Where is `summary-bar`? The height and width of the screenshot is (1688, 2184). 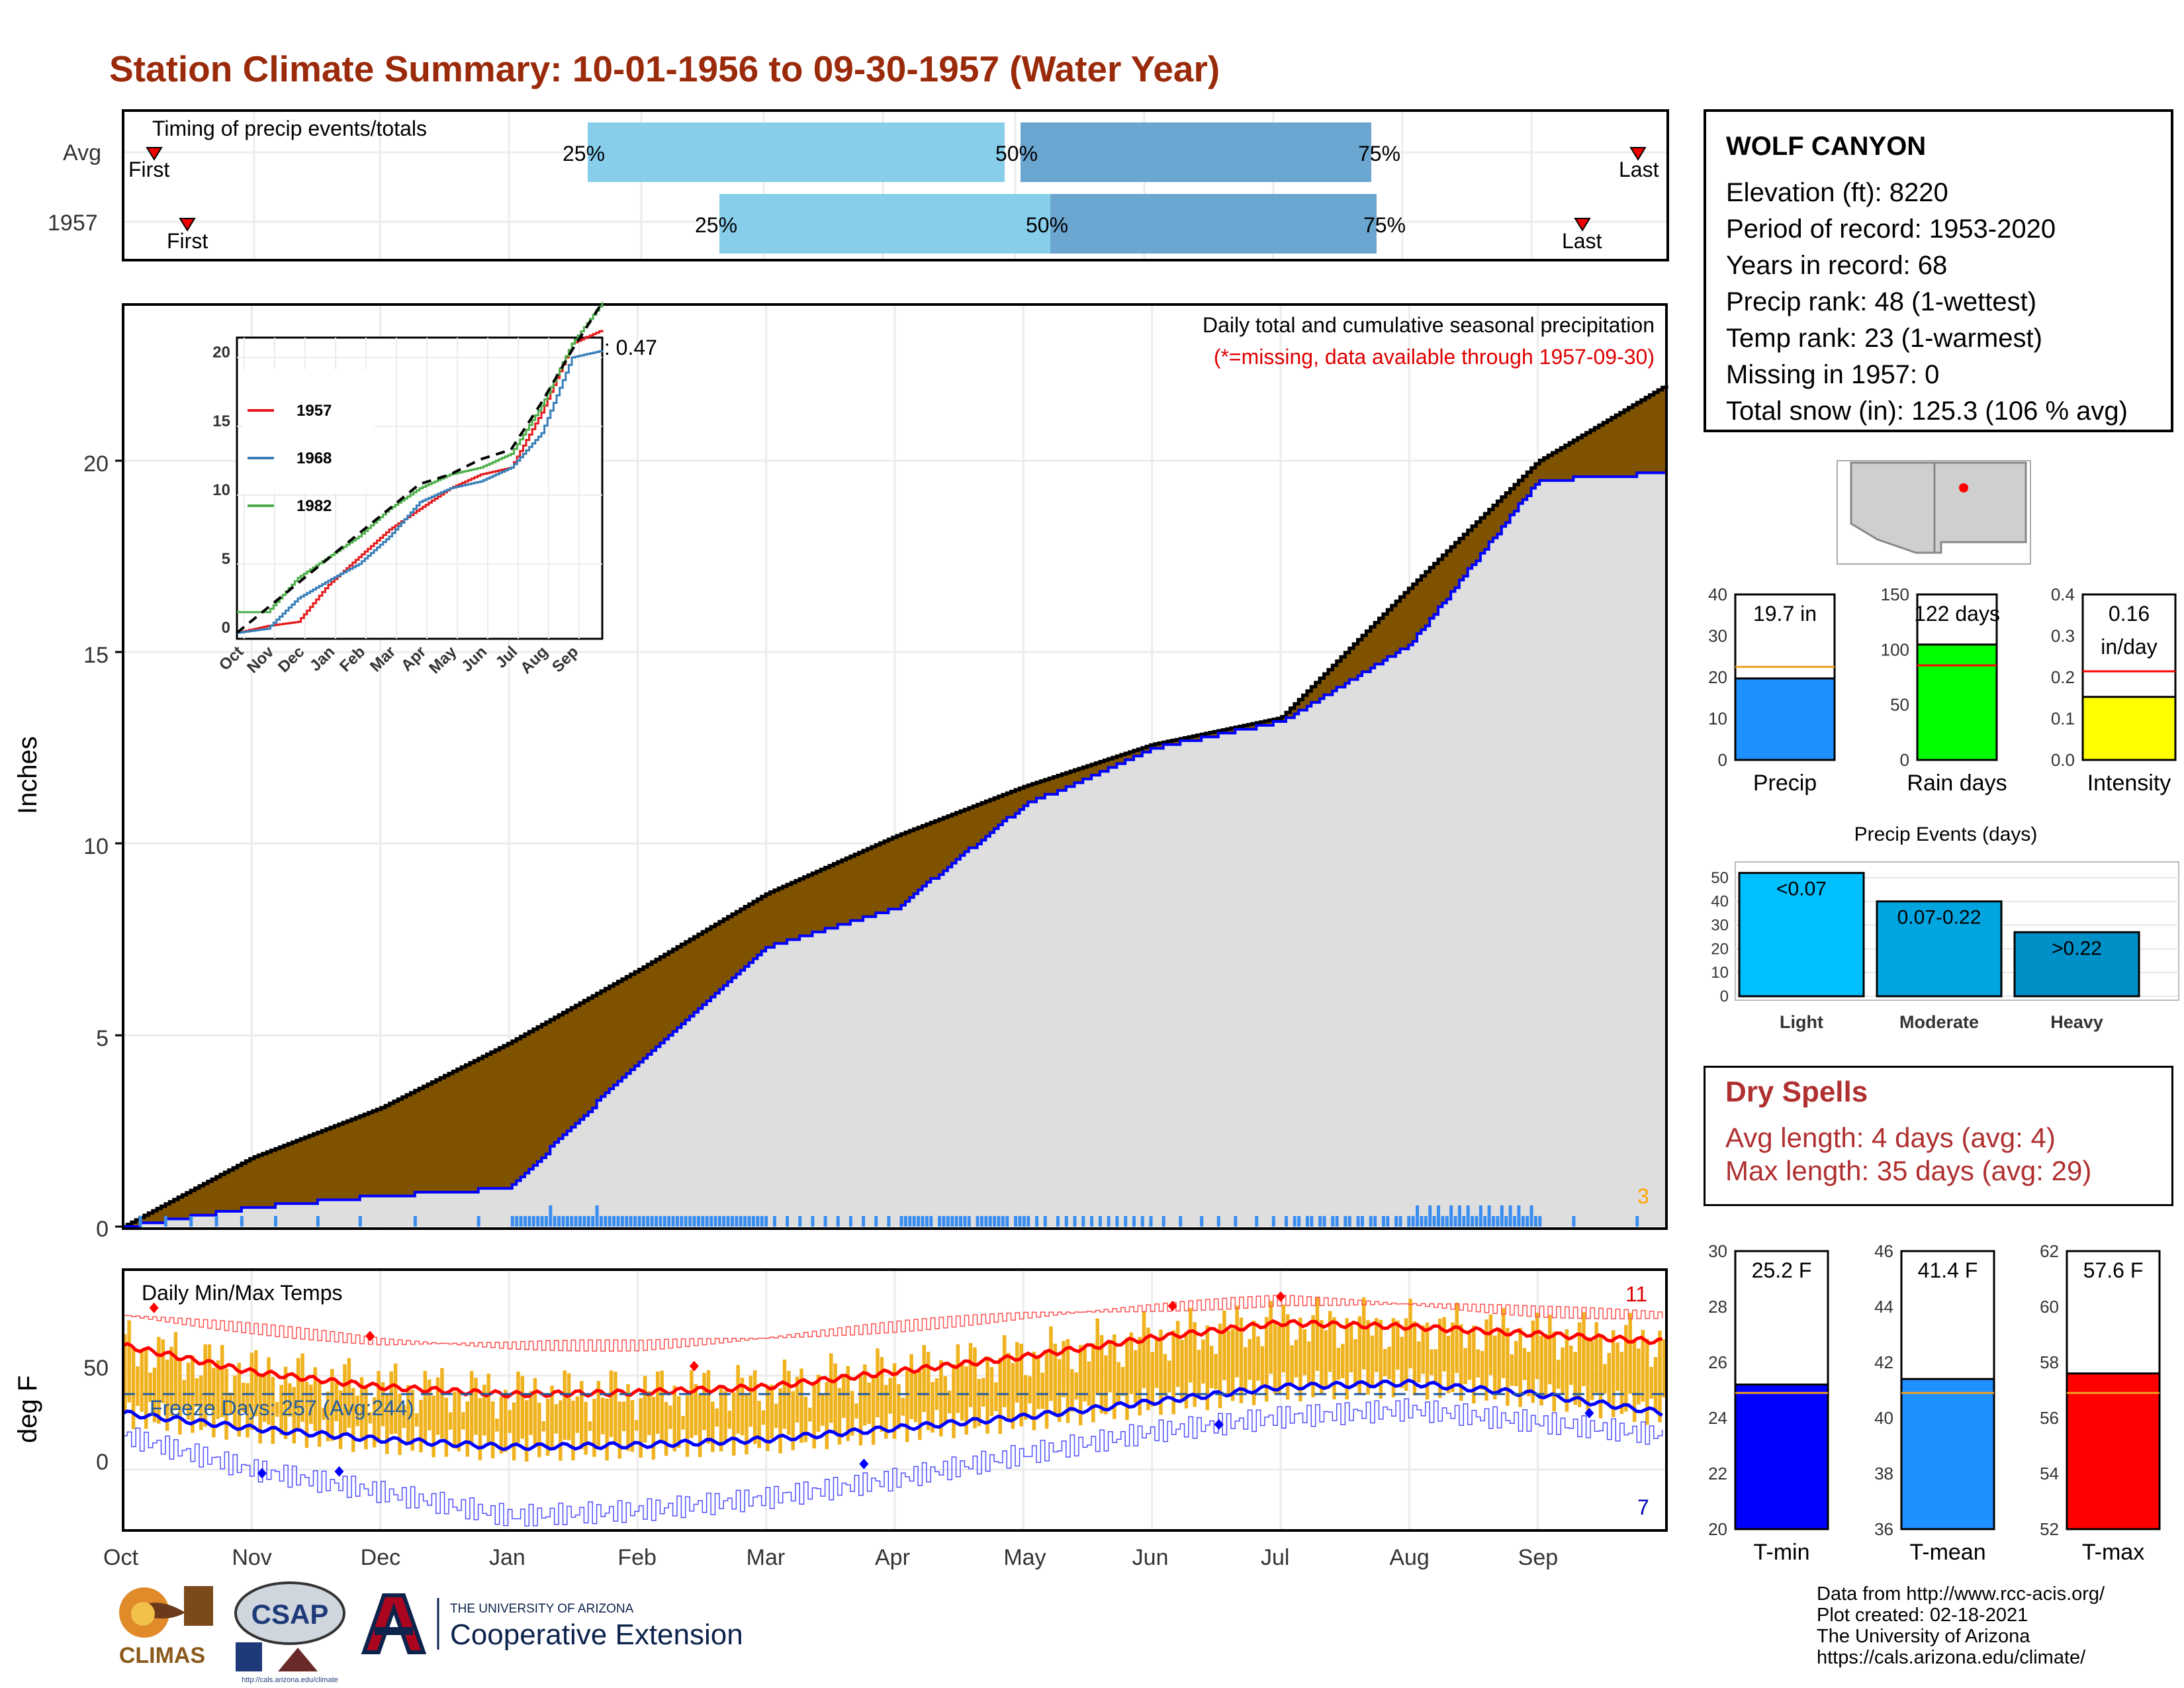 summary-bar is located at coordinates (1948, 1454).